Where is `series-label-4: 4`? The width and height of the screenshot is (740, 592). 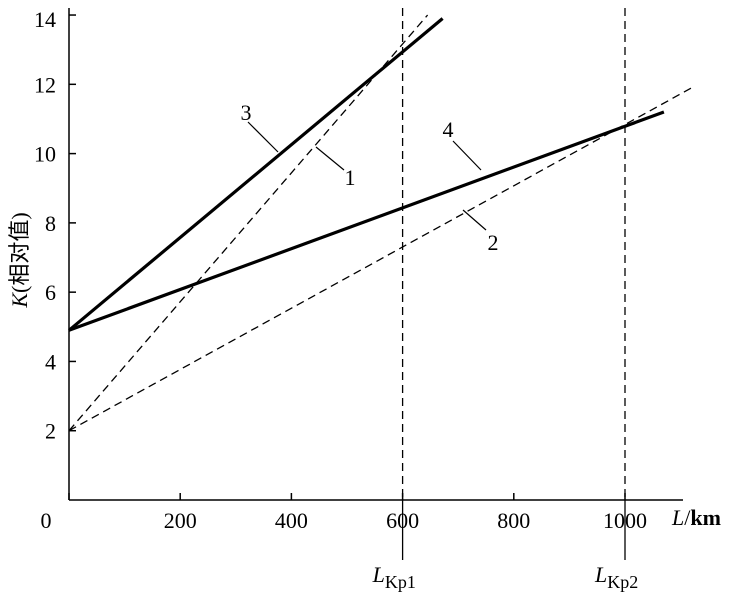 series-label-4: 4 is located at coordinates (448, 129).